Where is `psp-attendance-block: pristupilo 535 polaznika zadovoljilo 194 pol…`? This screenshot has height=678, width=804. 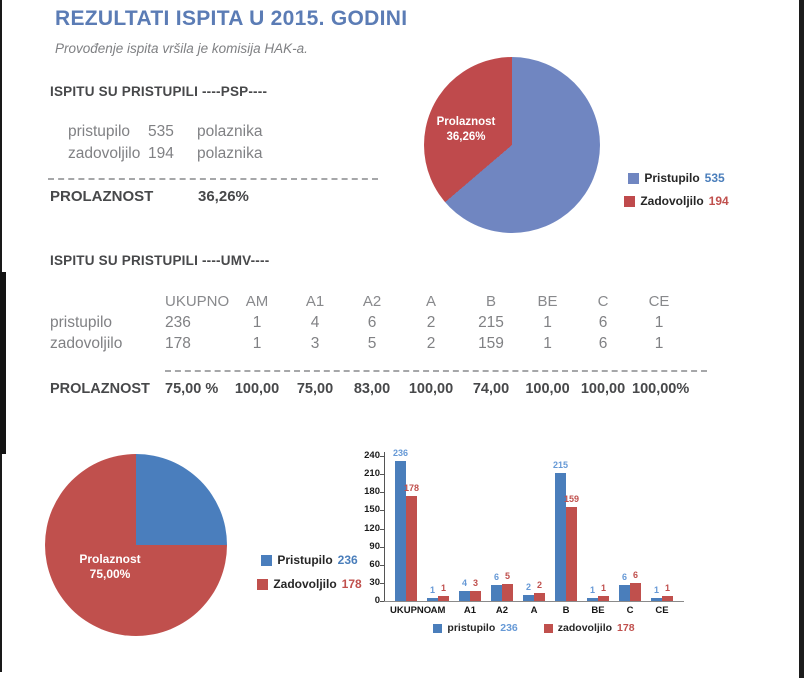
psp-attendance-block: pristupilo 535 polaznika zadovoljilo 194 pol… is located at coordinates (165, 143).